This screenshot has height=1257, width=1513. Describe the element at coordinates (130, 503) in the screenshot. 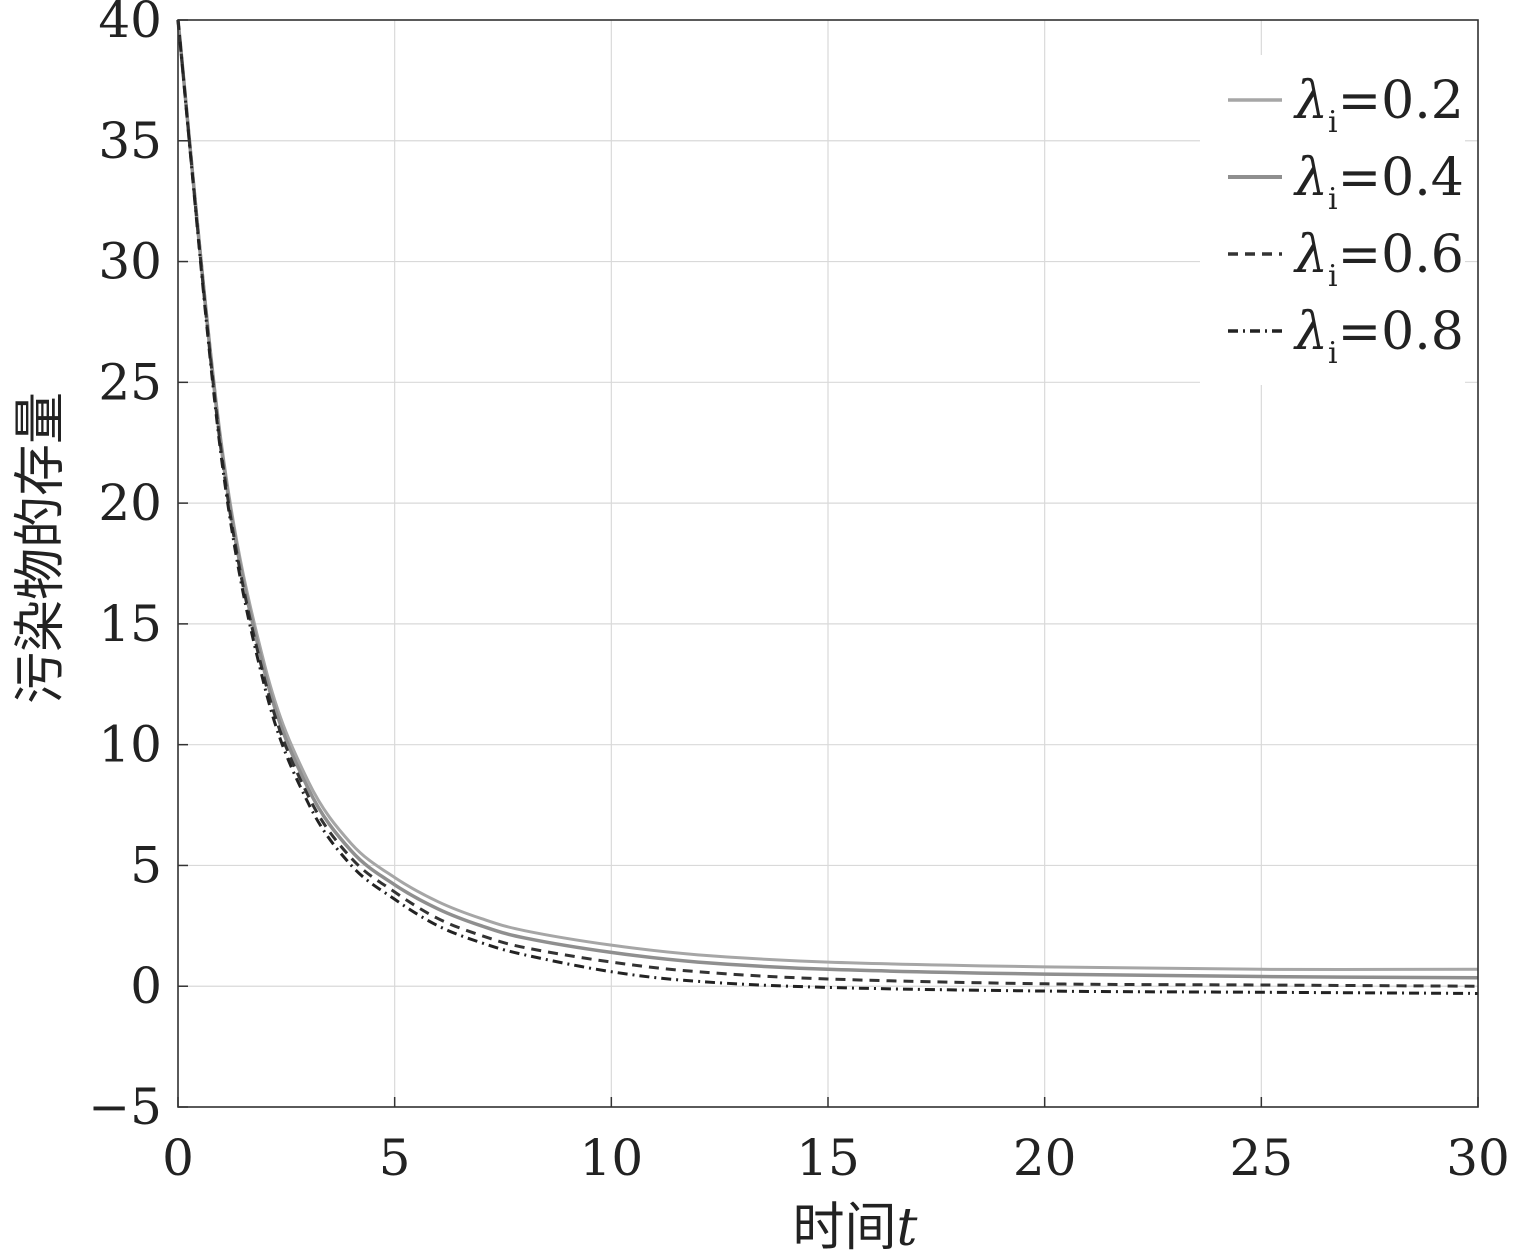

I see `y-tick-label: 20` at that location.